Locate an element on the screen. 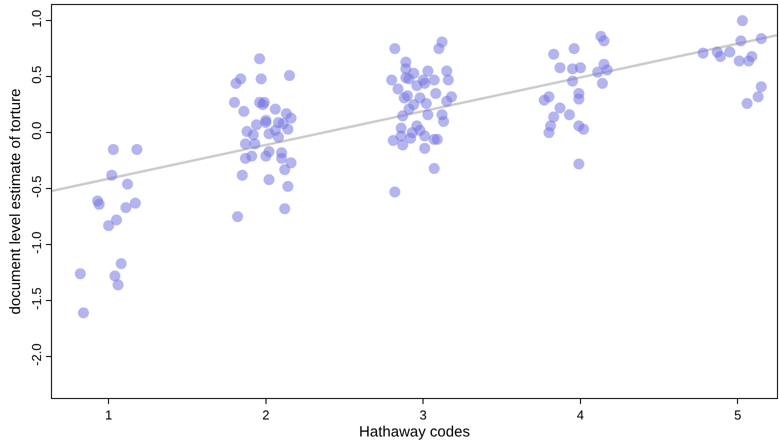 This screenshot has height=444, width=779. y-axis-title: document level estimate of torture is located at coordinates (15, 201).